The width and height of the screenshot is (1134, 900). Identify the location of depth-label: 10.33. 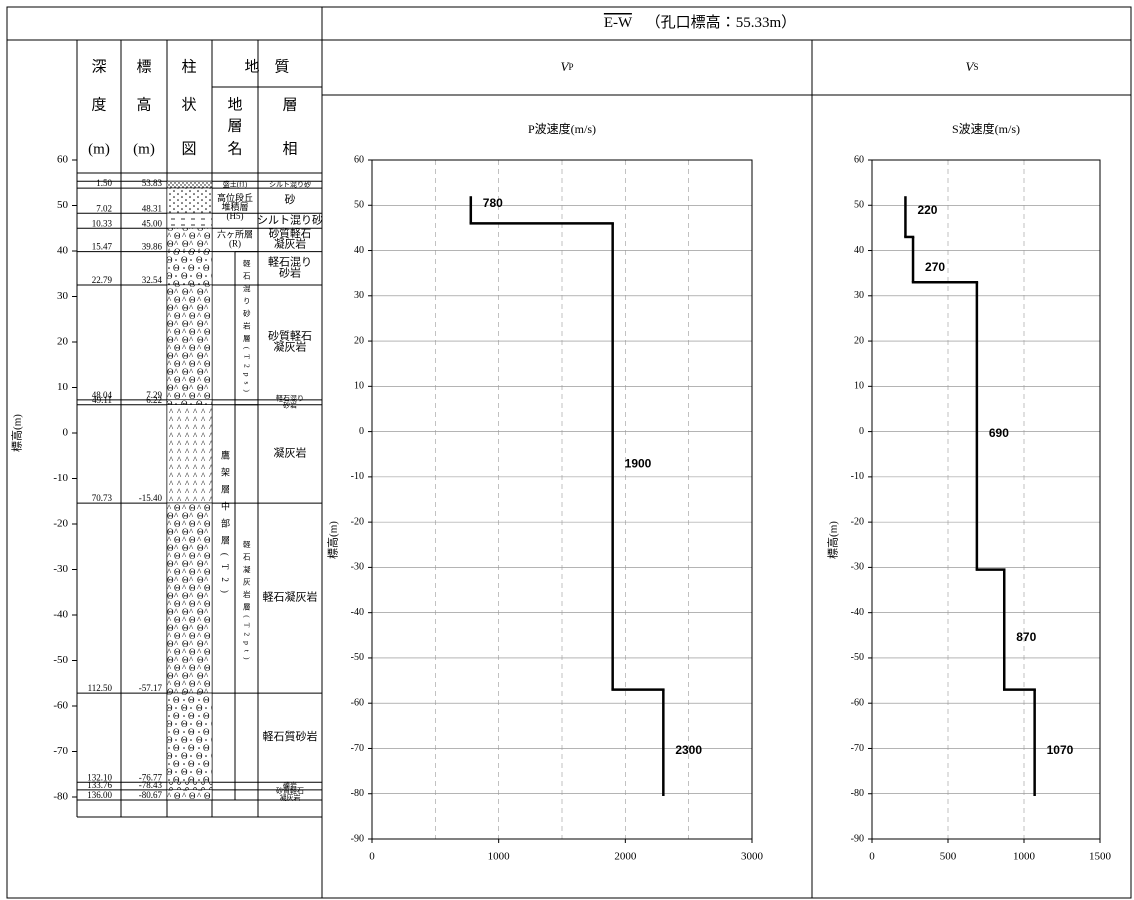
(102, 223).